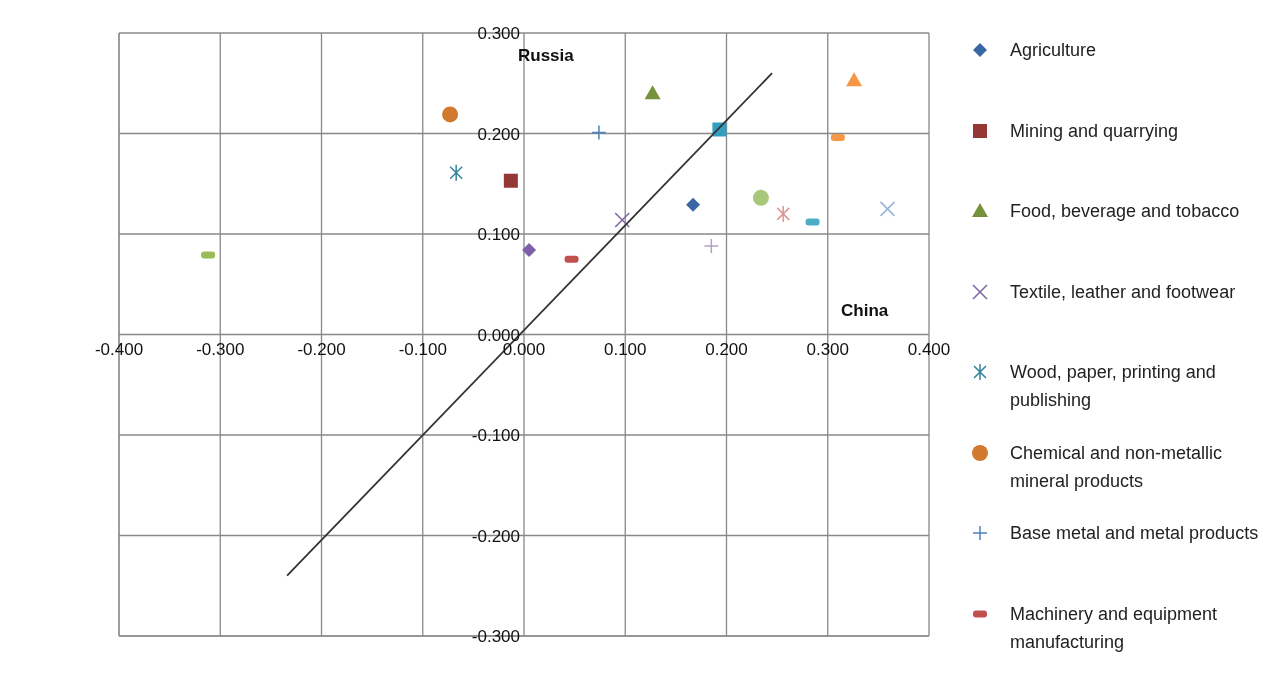 The height and width of the screenshot is (695, 1273). Describe the element at coordinates (929, 349) in the screenshot. I see `x-tick-label: 0.400` at that location.